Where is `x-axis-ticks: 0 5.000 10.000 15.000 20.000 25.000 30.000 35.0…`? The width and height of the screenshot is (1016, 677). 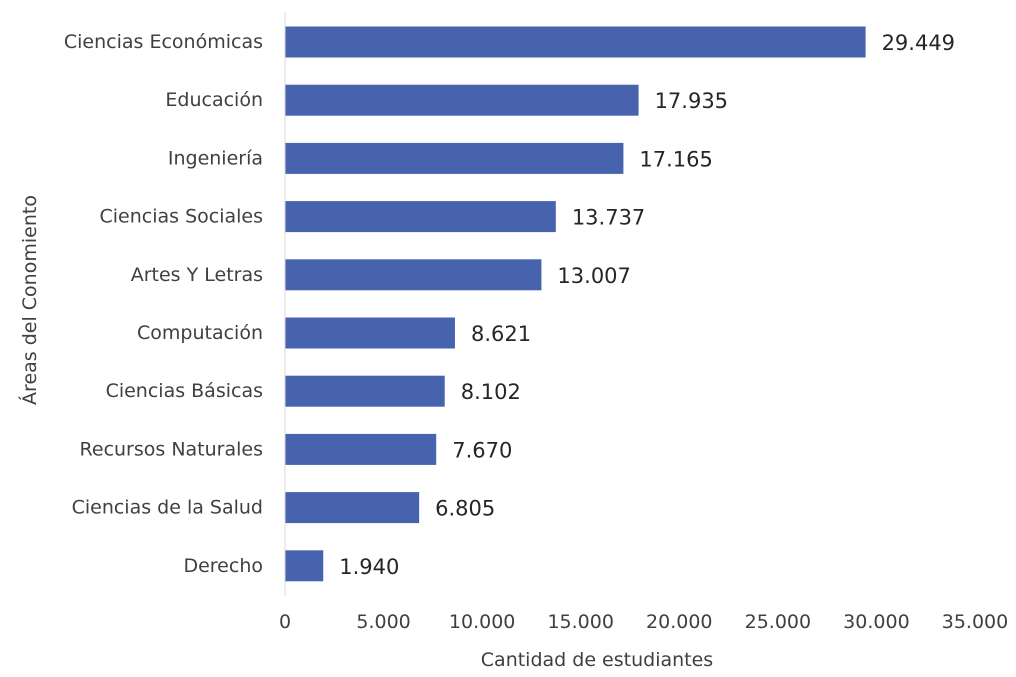
x-axis-ticks: 0 5.000 10.000 15.000 20.000 25.000 30.000 35.0… is located at coordinates (643, 622).